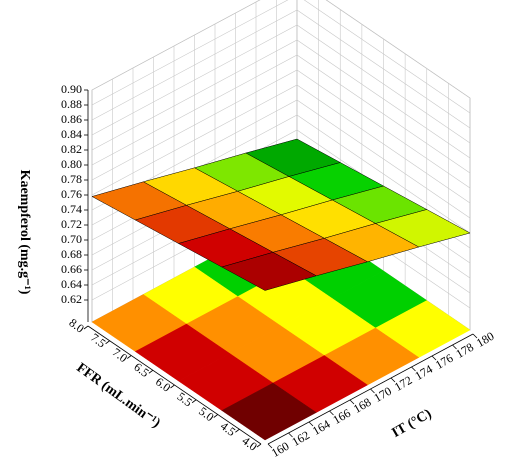  I want to click on y-tick-label: 4.0, so click(249, 444).